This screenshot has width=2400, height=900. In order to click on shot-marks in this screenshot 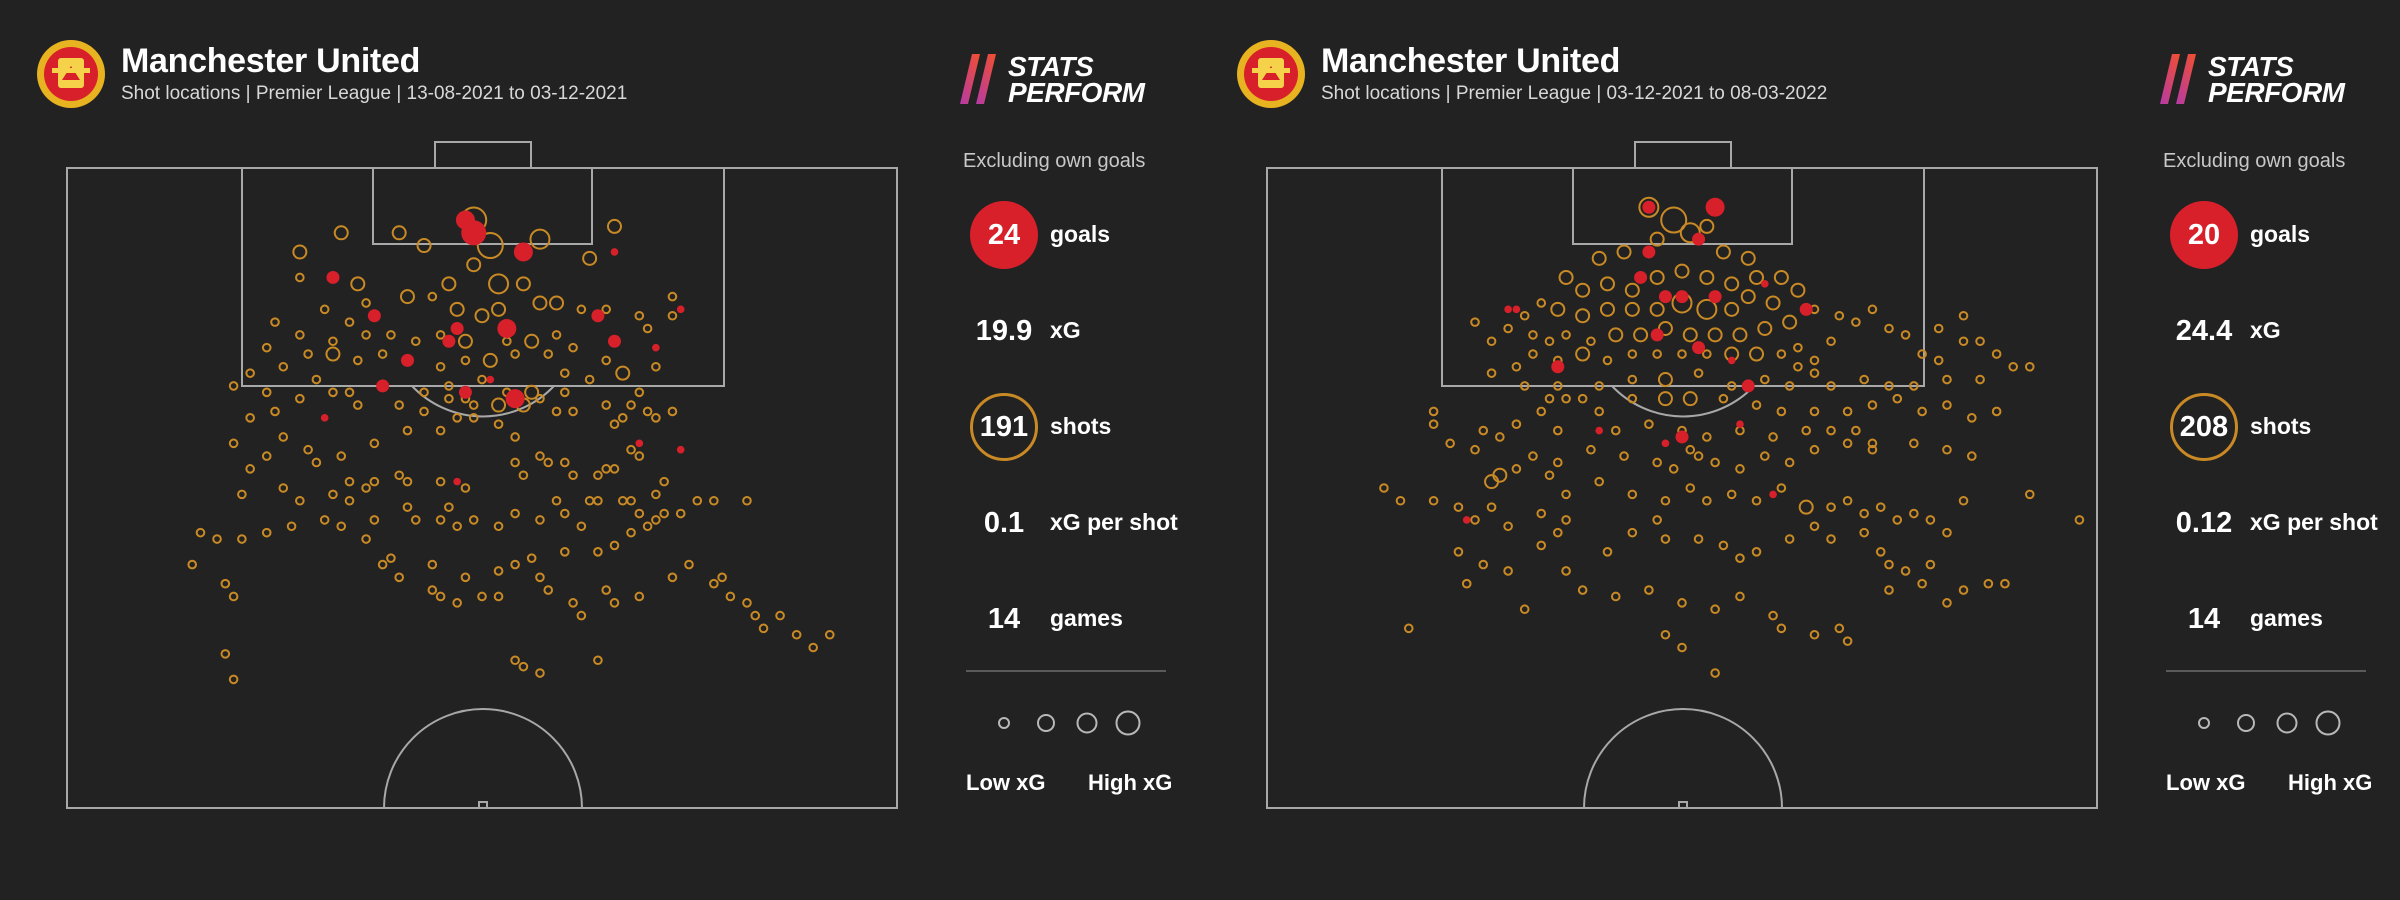, I will do `click(511, 445)`.